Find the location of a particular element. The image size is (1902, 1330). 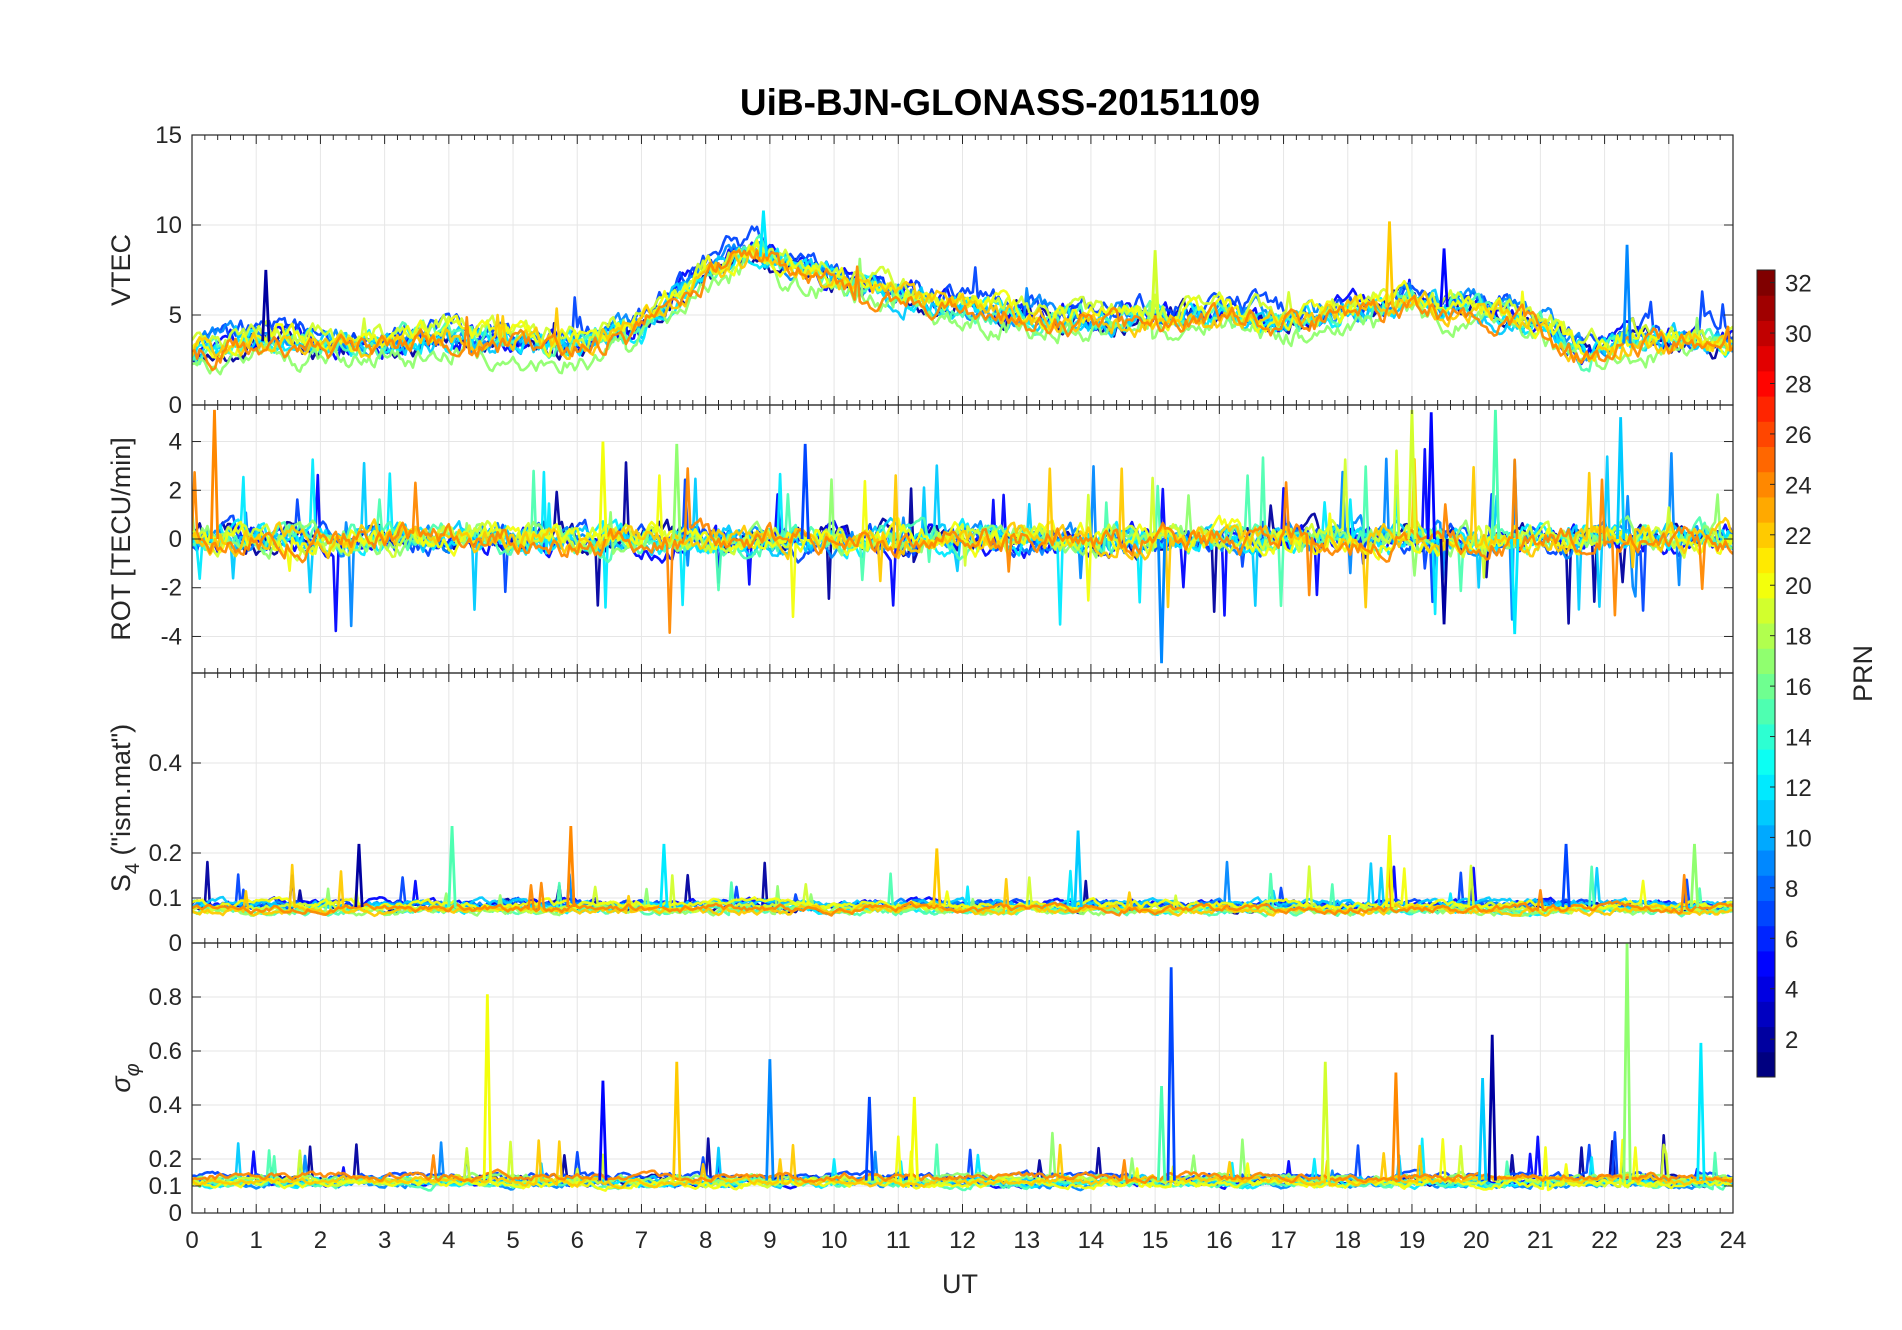

colorbar-tick-label: 14 is located at coordinates (1798, 738).